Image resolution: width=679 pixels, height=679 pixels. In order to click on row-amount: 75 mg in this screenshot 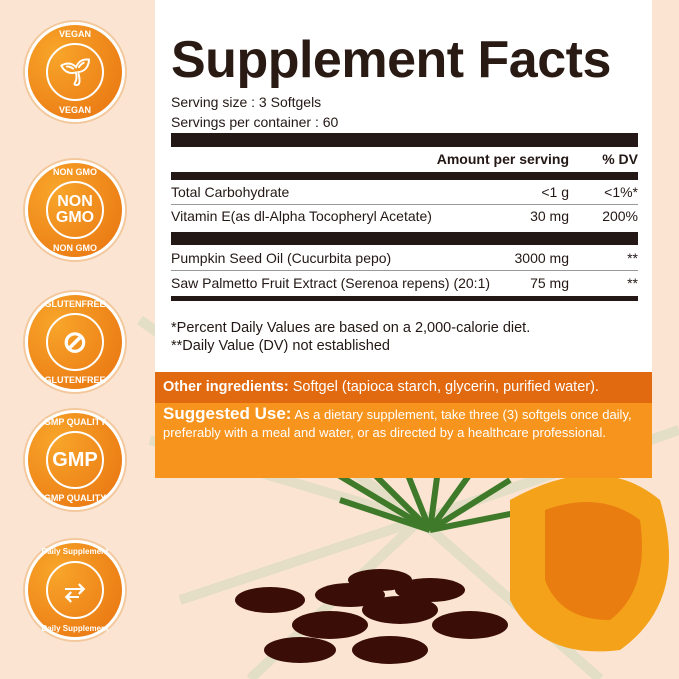, I will do `click(549, 283)`.